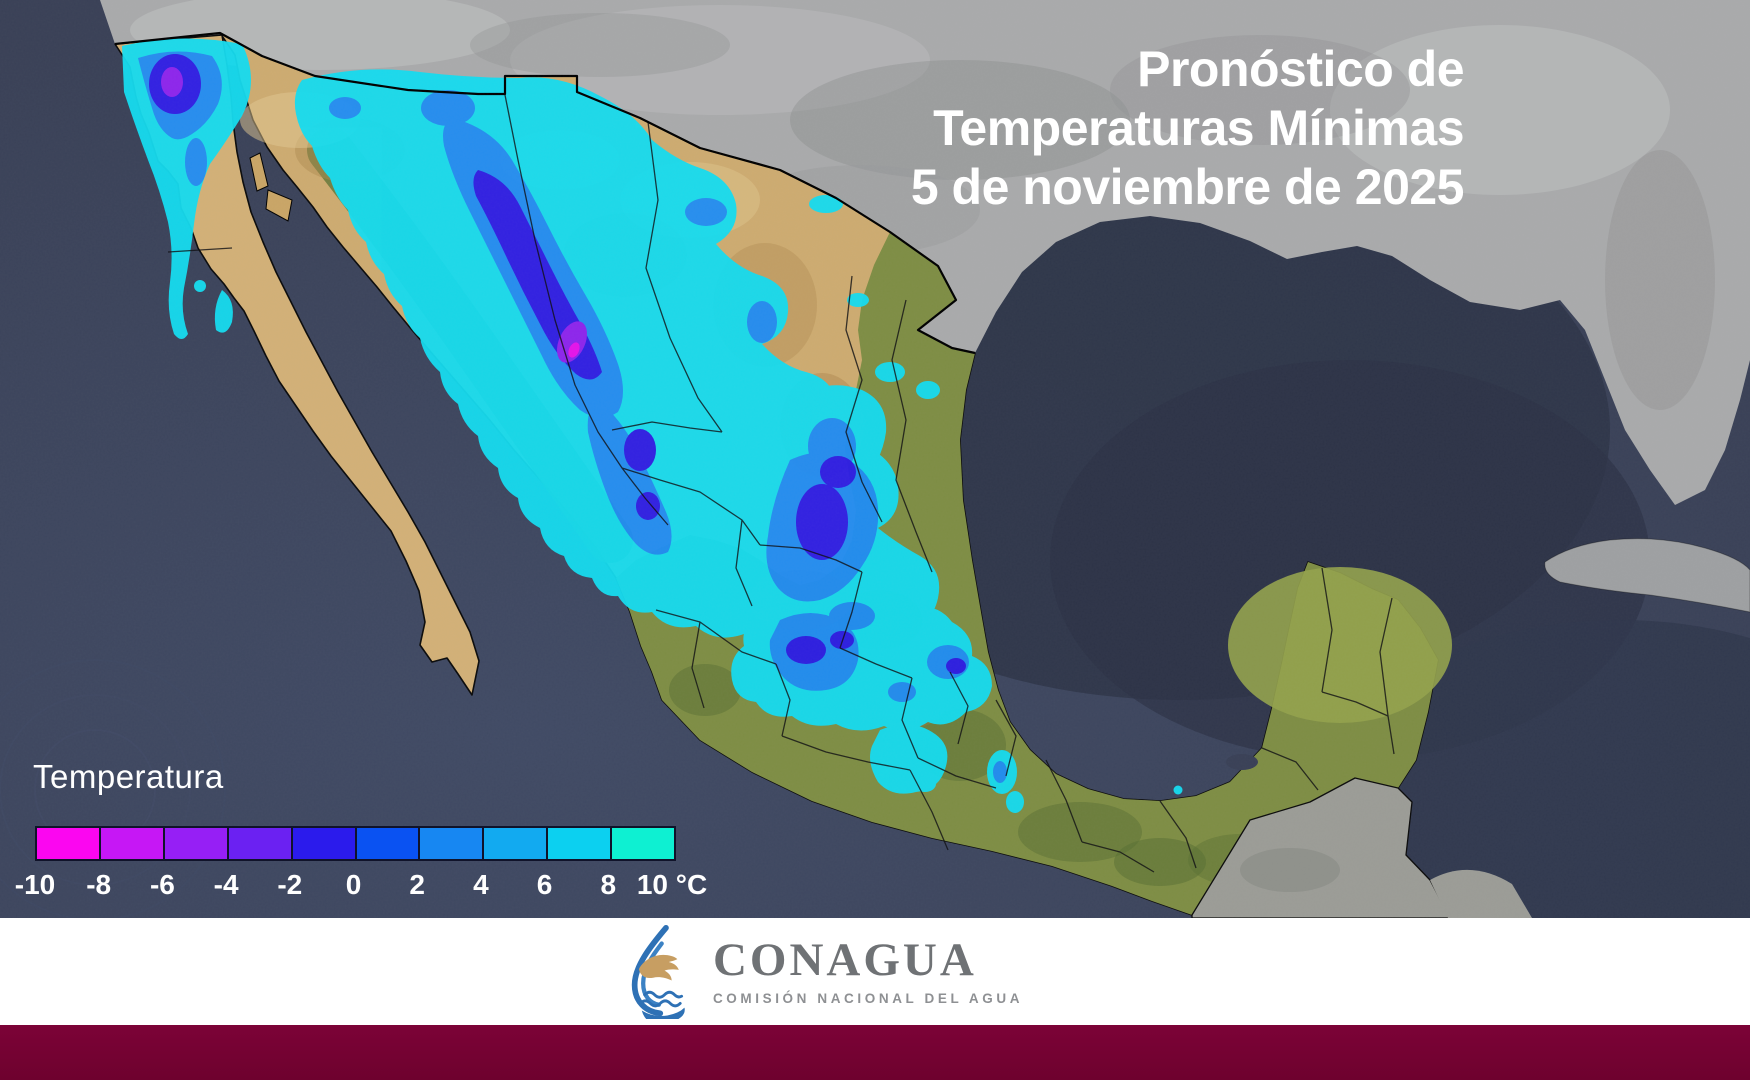 The image size is (1750, 1080). What do you see at coordinates (1198, 128) in the screenshot?
I see `title-line-2: Temperaturas Mínimas` at bounding box center [1198, 128].